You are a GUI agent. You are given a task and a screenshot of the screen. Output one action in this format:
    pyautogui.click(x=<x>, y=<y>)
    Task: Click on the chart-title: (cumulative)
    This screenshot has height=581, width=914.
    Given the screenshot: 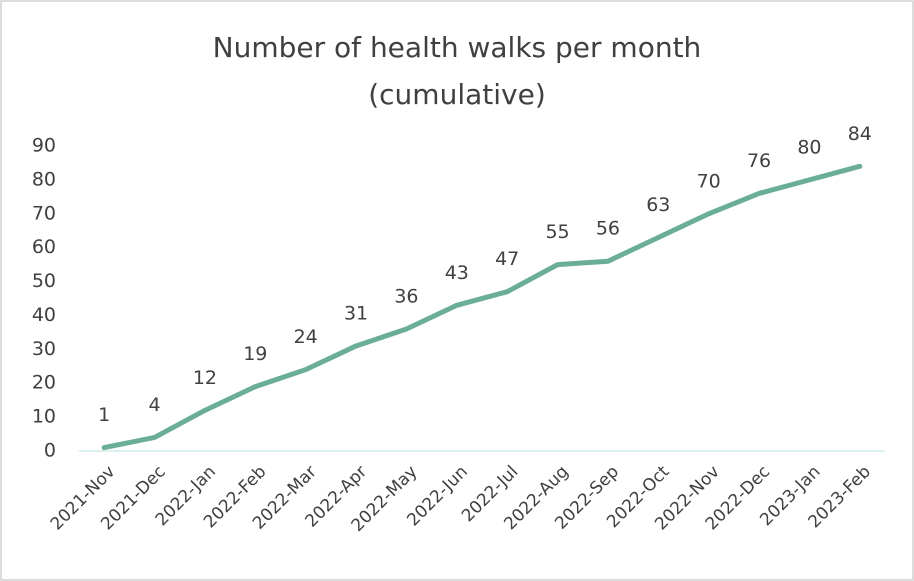 What is the action you would take?
    pyautogui.click(x=457, y=94)
    